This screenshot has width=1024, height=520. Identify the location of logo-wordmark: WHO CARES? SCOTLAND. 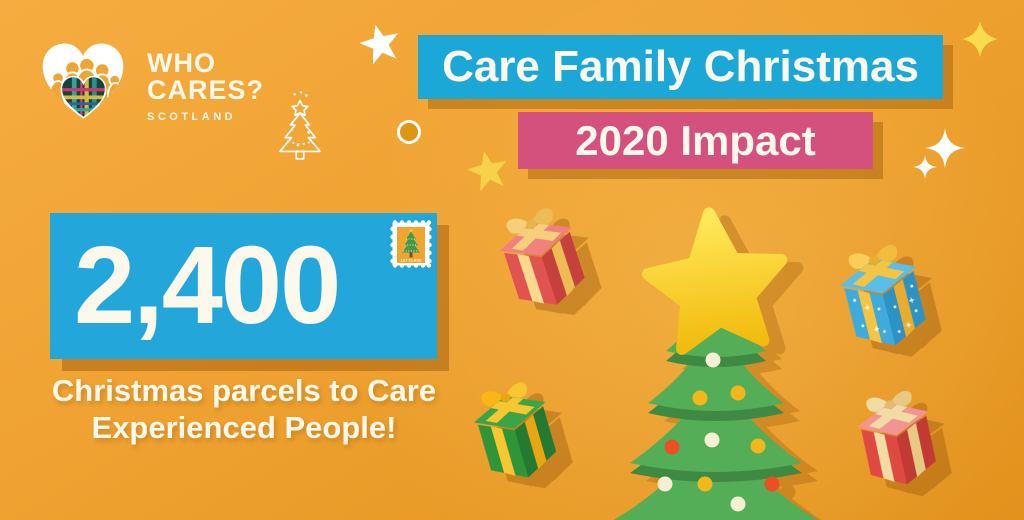
(206, 86).